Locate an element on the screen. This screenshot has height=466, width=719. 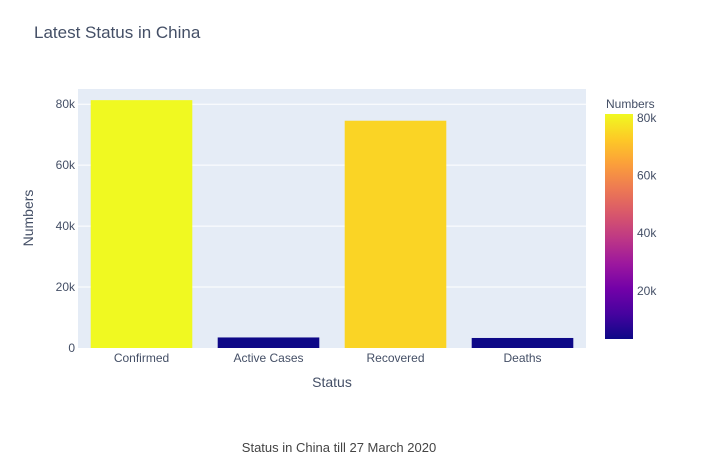
chart-caption: Status in China till 27 March 2020 is located at coordinates (339, 447).